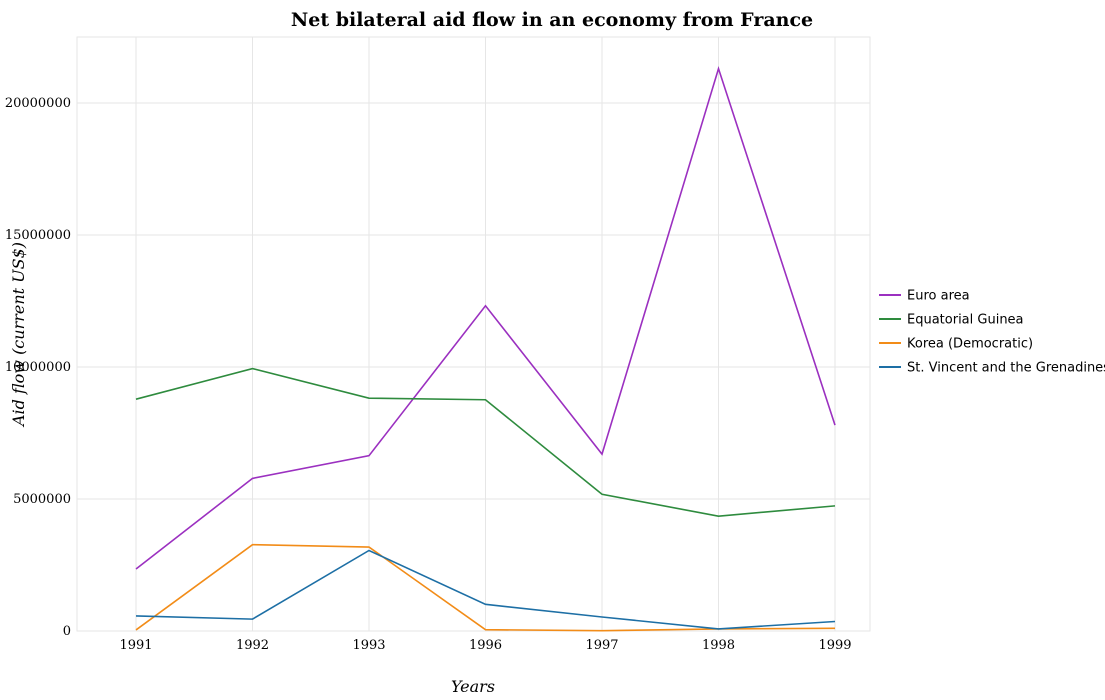 The height and width of the screenshot is (700, 1105). I want to click on legend-label-euro-area: Euro area, so click(938, 296).